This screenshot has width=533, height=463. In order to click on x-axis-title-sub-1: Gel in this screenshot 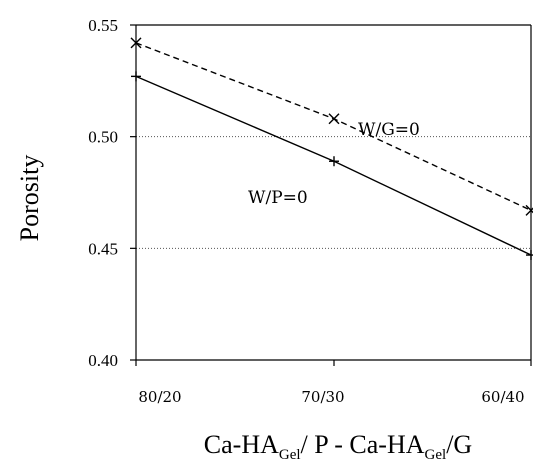, I will do `click(290, 455)`.